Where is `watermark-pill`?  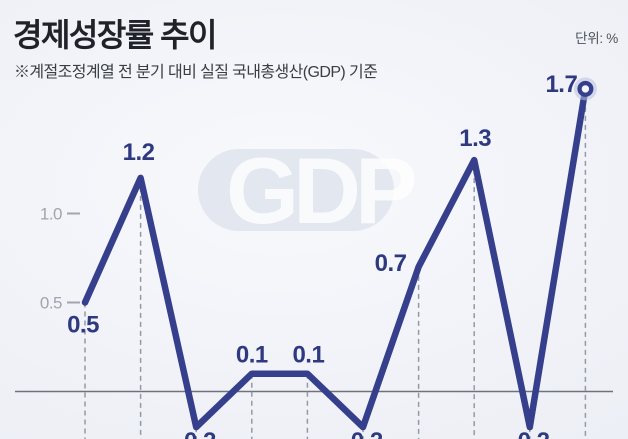
watermark-pill is located at coordinates (296, 190).